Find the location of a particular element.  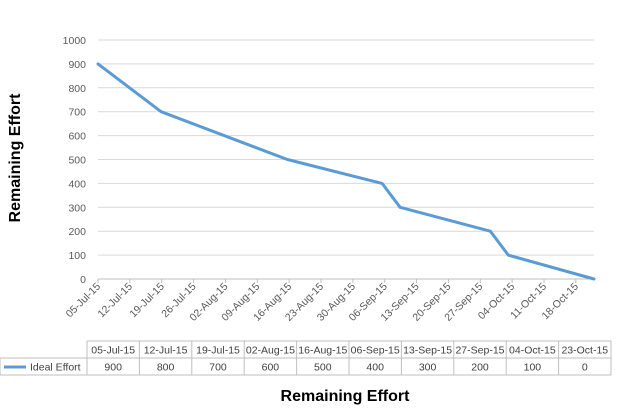

table-value-cell: 300 is located at coordinates (428, 368).